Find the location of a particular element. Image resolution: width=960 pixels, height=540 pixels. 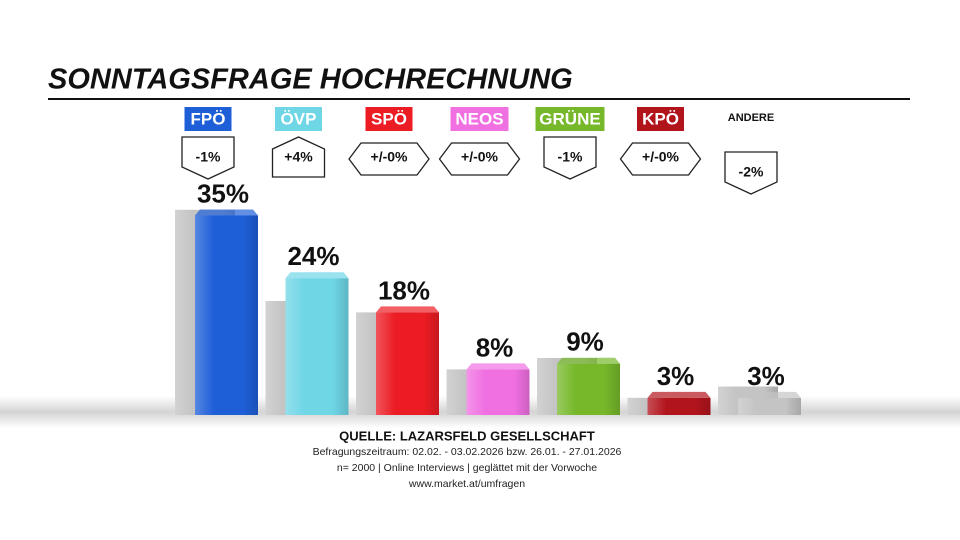

value-label: 24% is located at coordinates (313, 256).